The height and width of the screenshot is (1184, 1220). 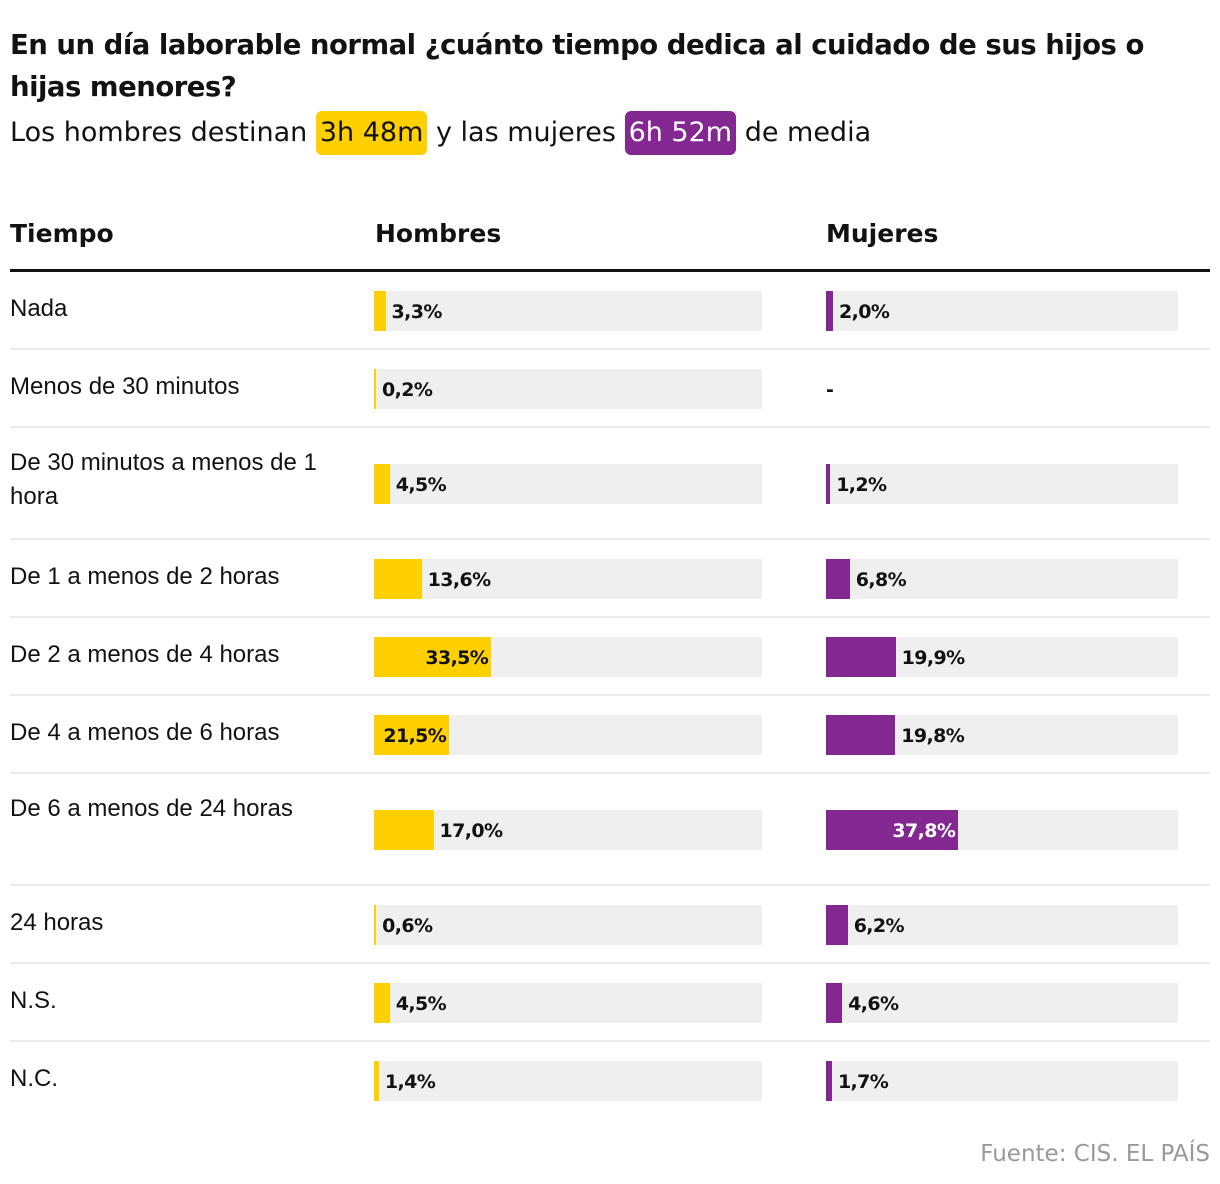 What do you see at coordinates (525, 132) in the screenshot?
I see `subtitle-middle: y las mujeres` at bounding box center [525, 132].